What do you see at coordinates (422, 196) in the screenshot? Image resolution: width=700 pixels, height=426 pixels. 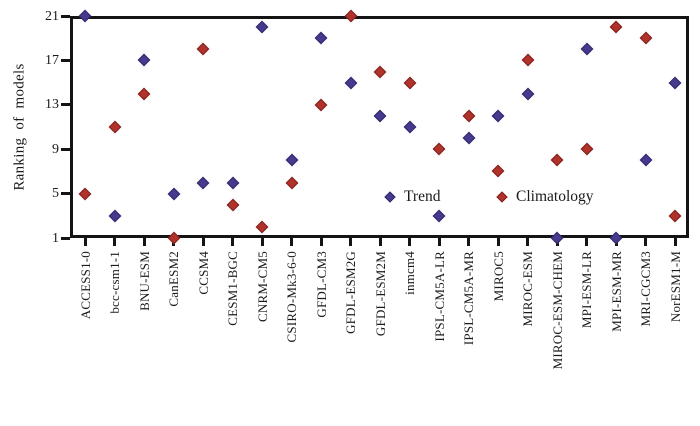 I see `legend-label-trend: Trend` at bounding box center [422, 196].